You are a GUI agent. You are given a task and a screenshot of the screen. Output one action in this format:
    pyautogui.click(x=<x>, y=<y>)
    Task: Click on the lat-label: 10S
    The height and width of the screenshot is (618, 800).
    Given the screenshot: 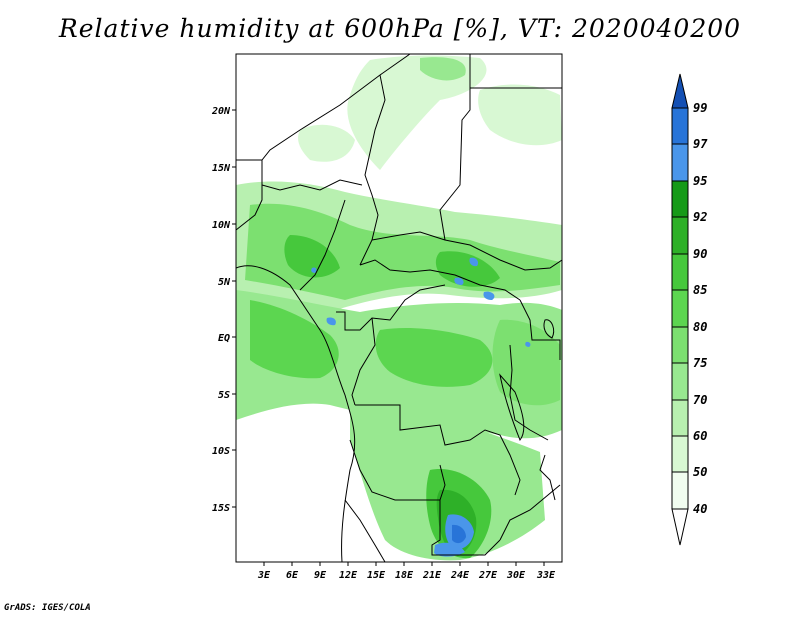 What is the action you would take?
    pyautogui.click(x=221, y=451)
    